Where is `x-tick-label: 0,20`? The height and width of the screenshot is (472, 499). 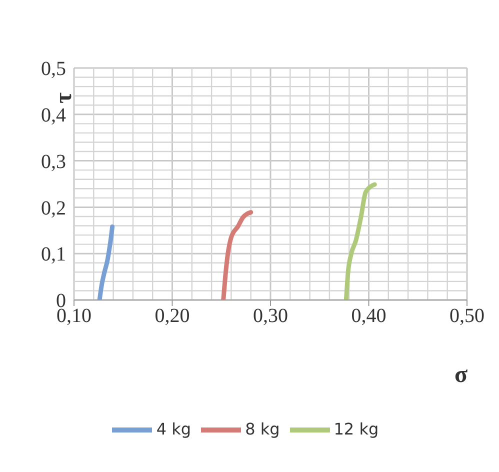 x-tick-label: 0,20 is located at coordinates (172, 316).